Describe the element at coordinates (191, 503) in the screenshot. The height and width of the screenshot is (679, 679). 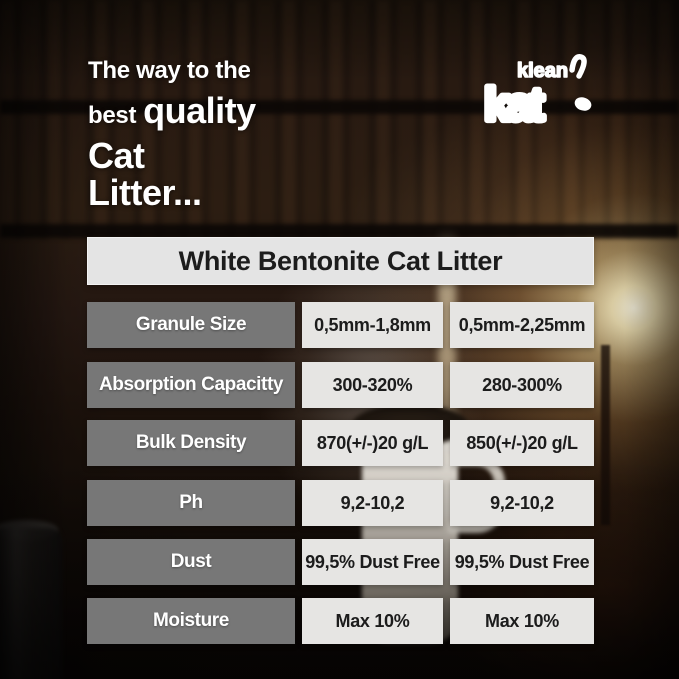
I see `row-label: Ph` at that location.